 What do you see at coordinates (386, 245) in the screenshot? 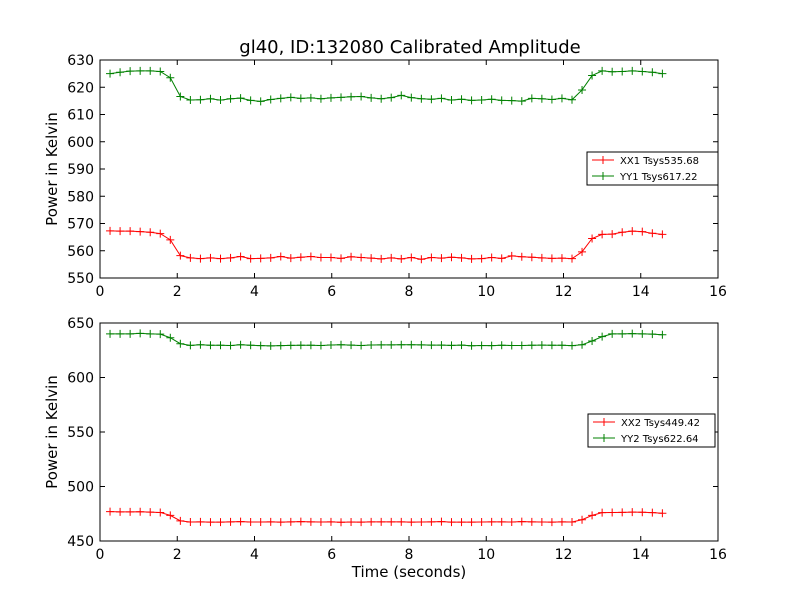
I see `series-xx1` at bounding box center [386, 245].